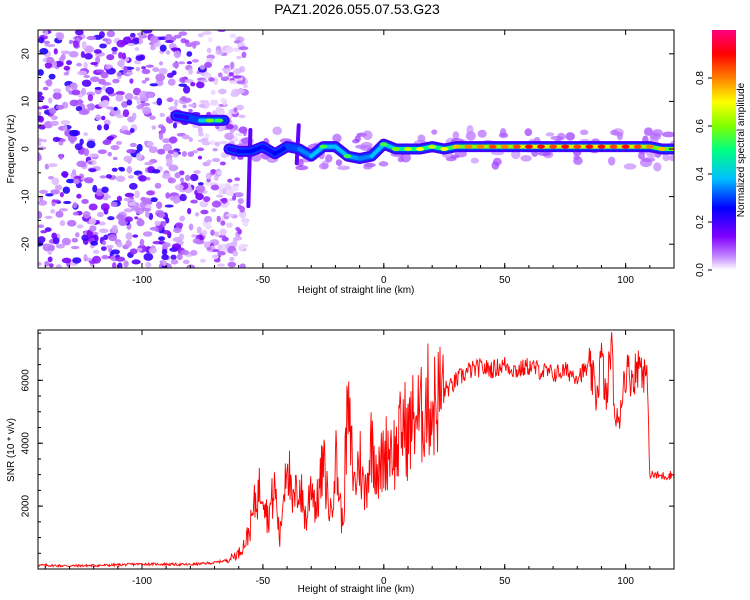 The image size is (750, 600). Describe the element at coordinates (625, 280) in the screenshot. I see `x-tick-label: 100` at that location.